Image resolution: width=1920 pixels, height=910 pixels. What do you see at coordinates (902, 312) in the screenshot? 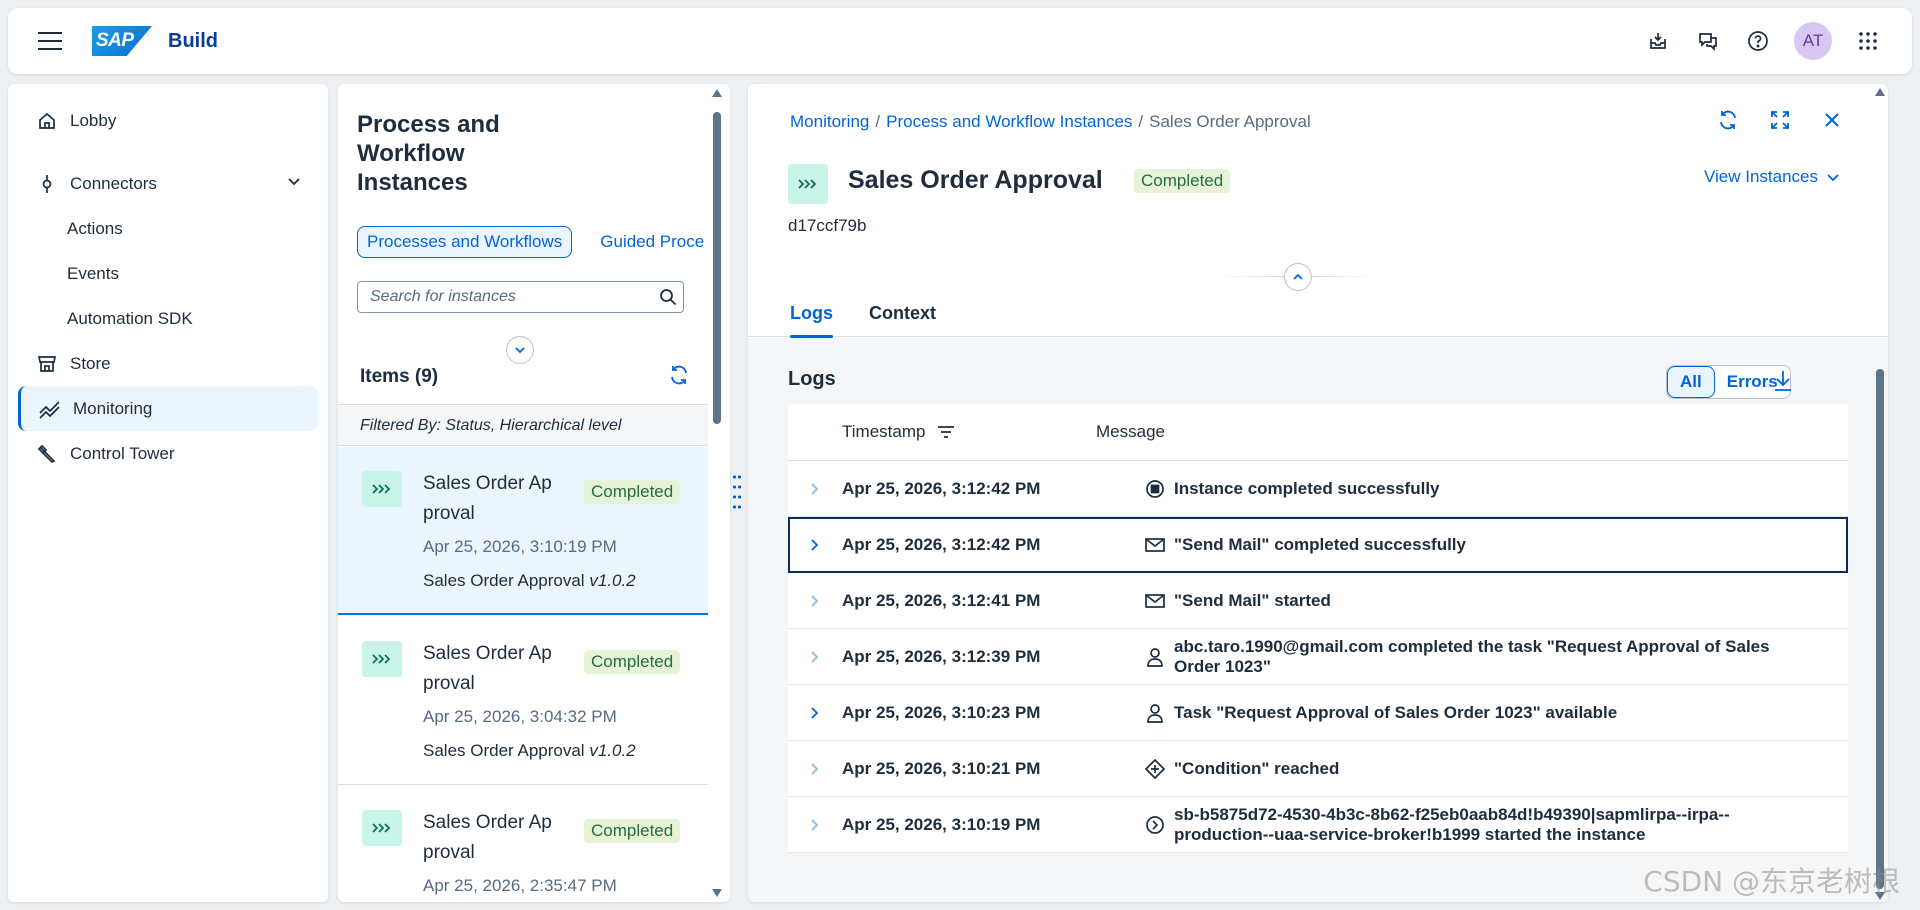
I see `tab-context: Context` at bounding box center [902, 312].